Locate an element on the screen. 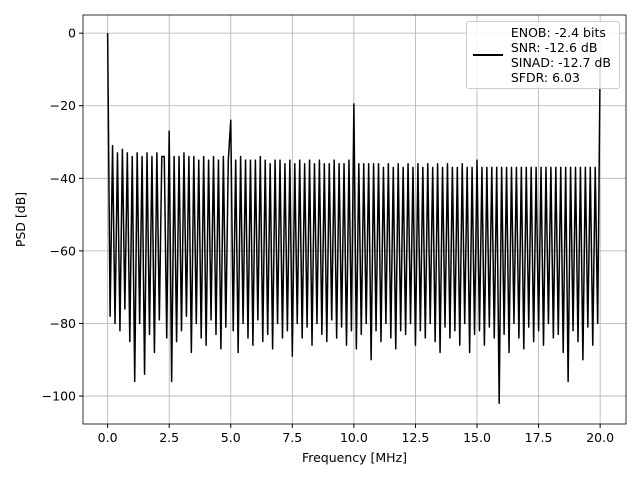 Image resolution: width=640 pixels, height=480 pixels. y-tick-label: −80 is located at coordinates (63, 323).